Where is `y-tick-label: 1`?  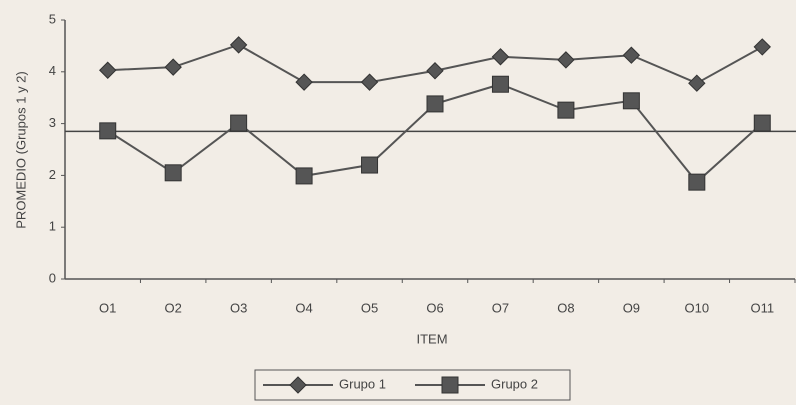
y-tick-label: 1 is located at coordinates (52, 226).